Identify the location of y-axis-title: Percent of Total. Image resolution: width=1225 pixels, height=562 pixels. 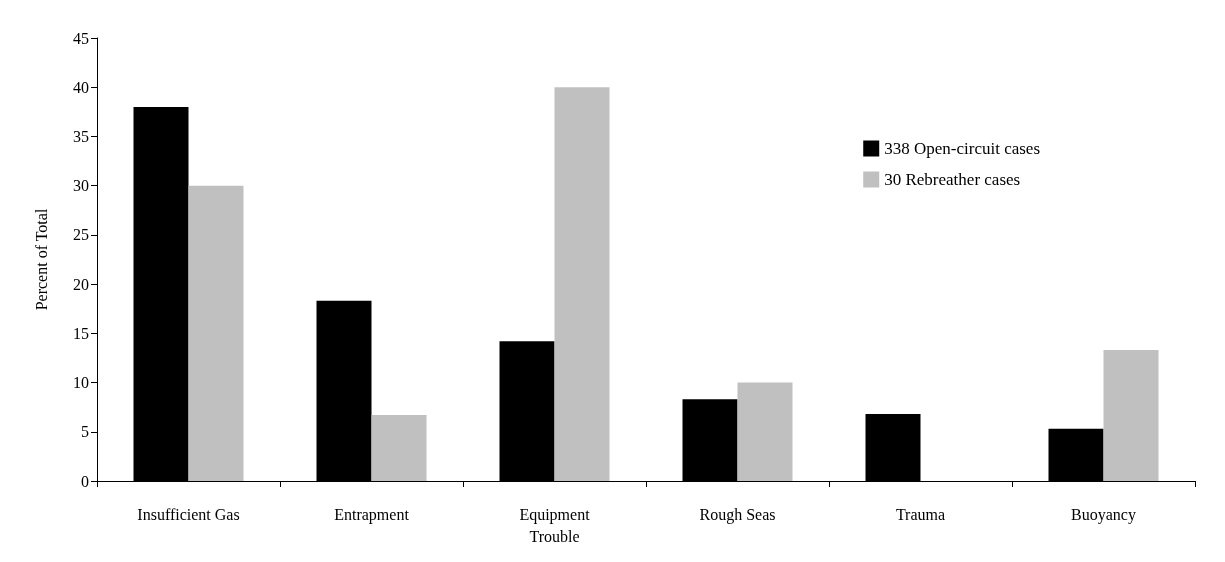
(41, 259).